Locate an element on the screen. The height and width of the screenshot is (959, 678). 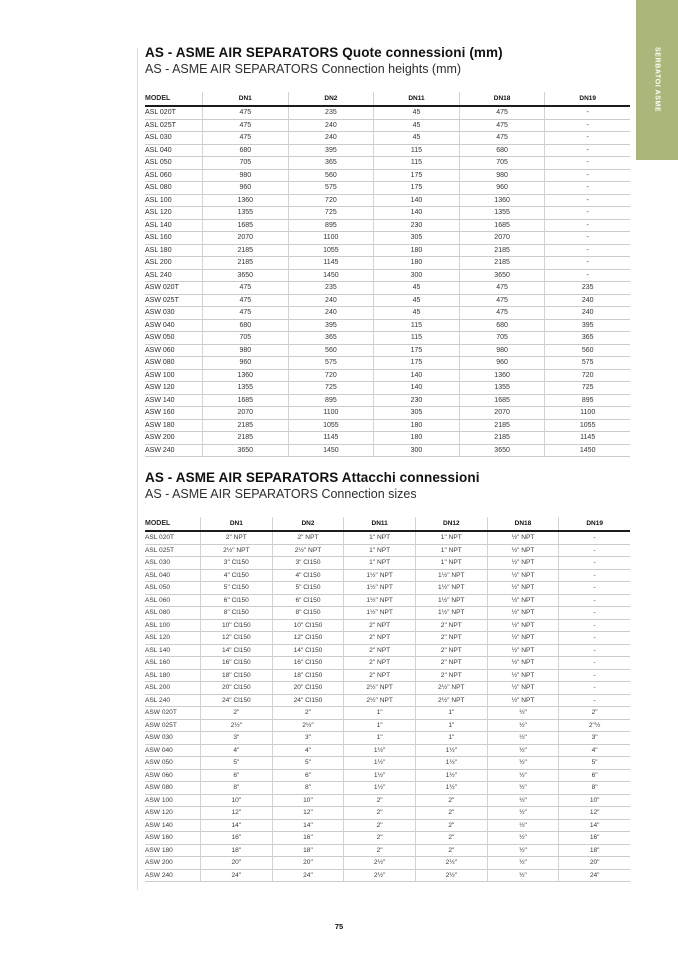
table-row: ASL 040 680 395 115 680- is located at coordinates (387, 150).